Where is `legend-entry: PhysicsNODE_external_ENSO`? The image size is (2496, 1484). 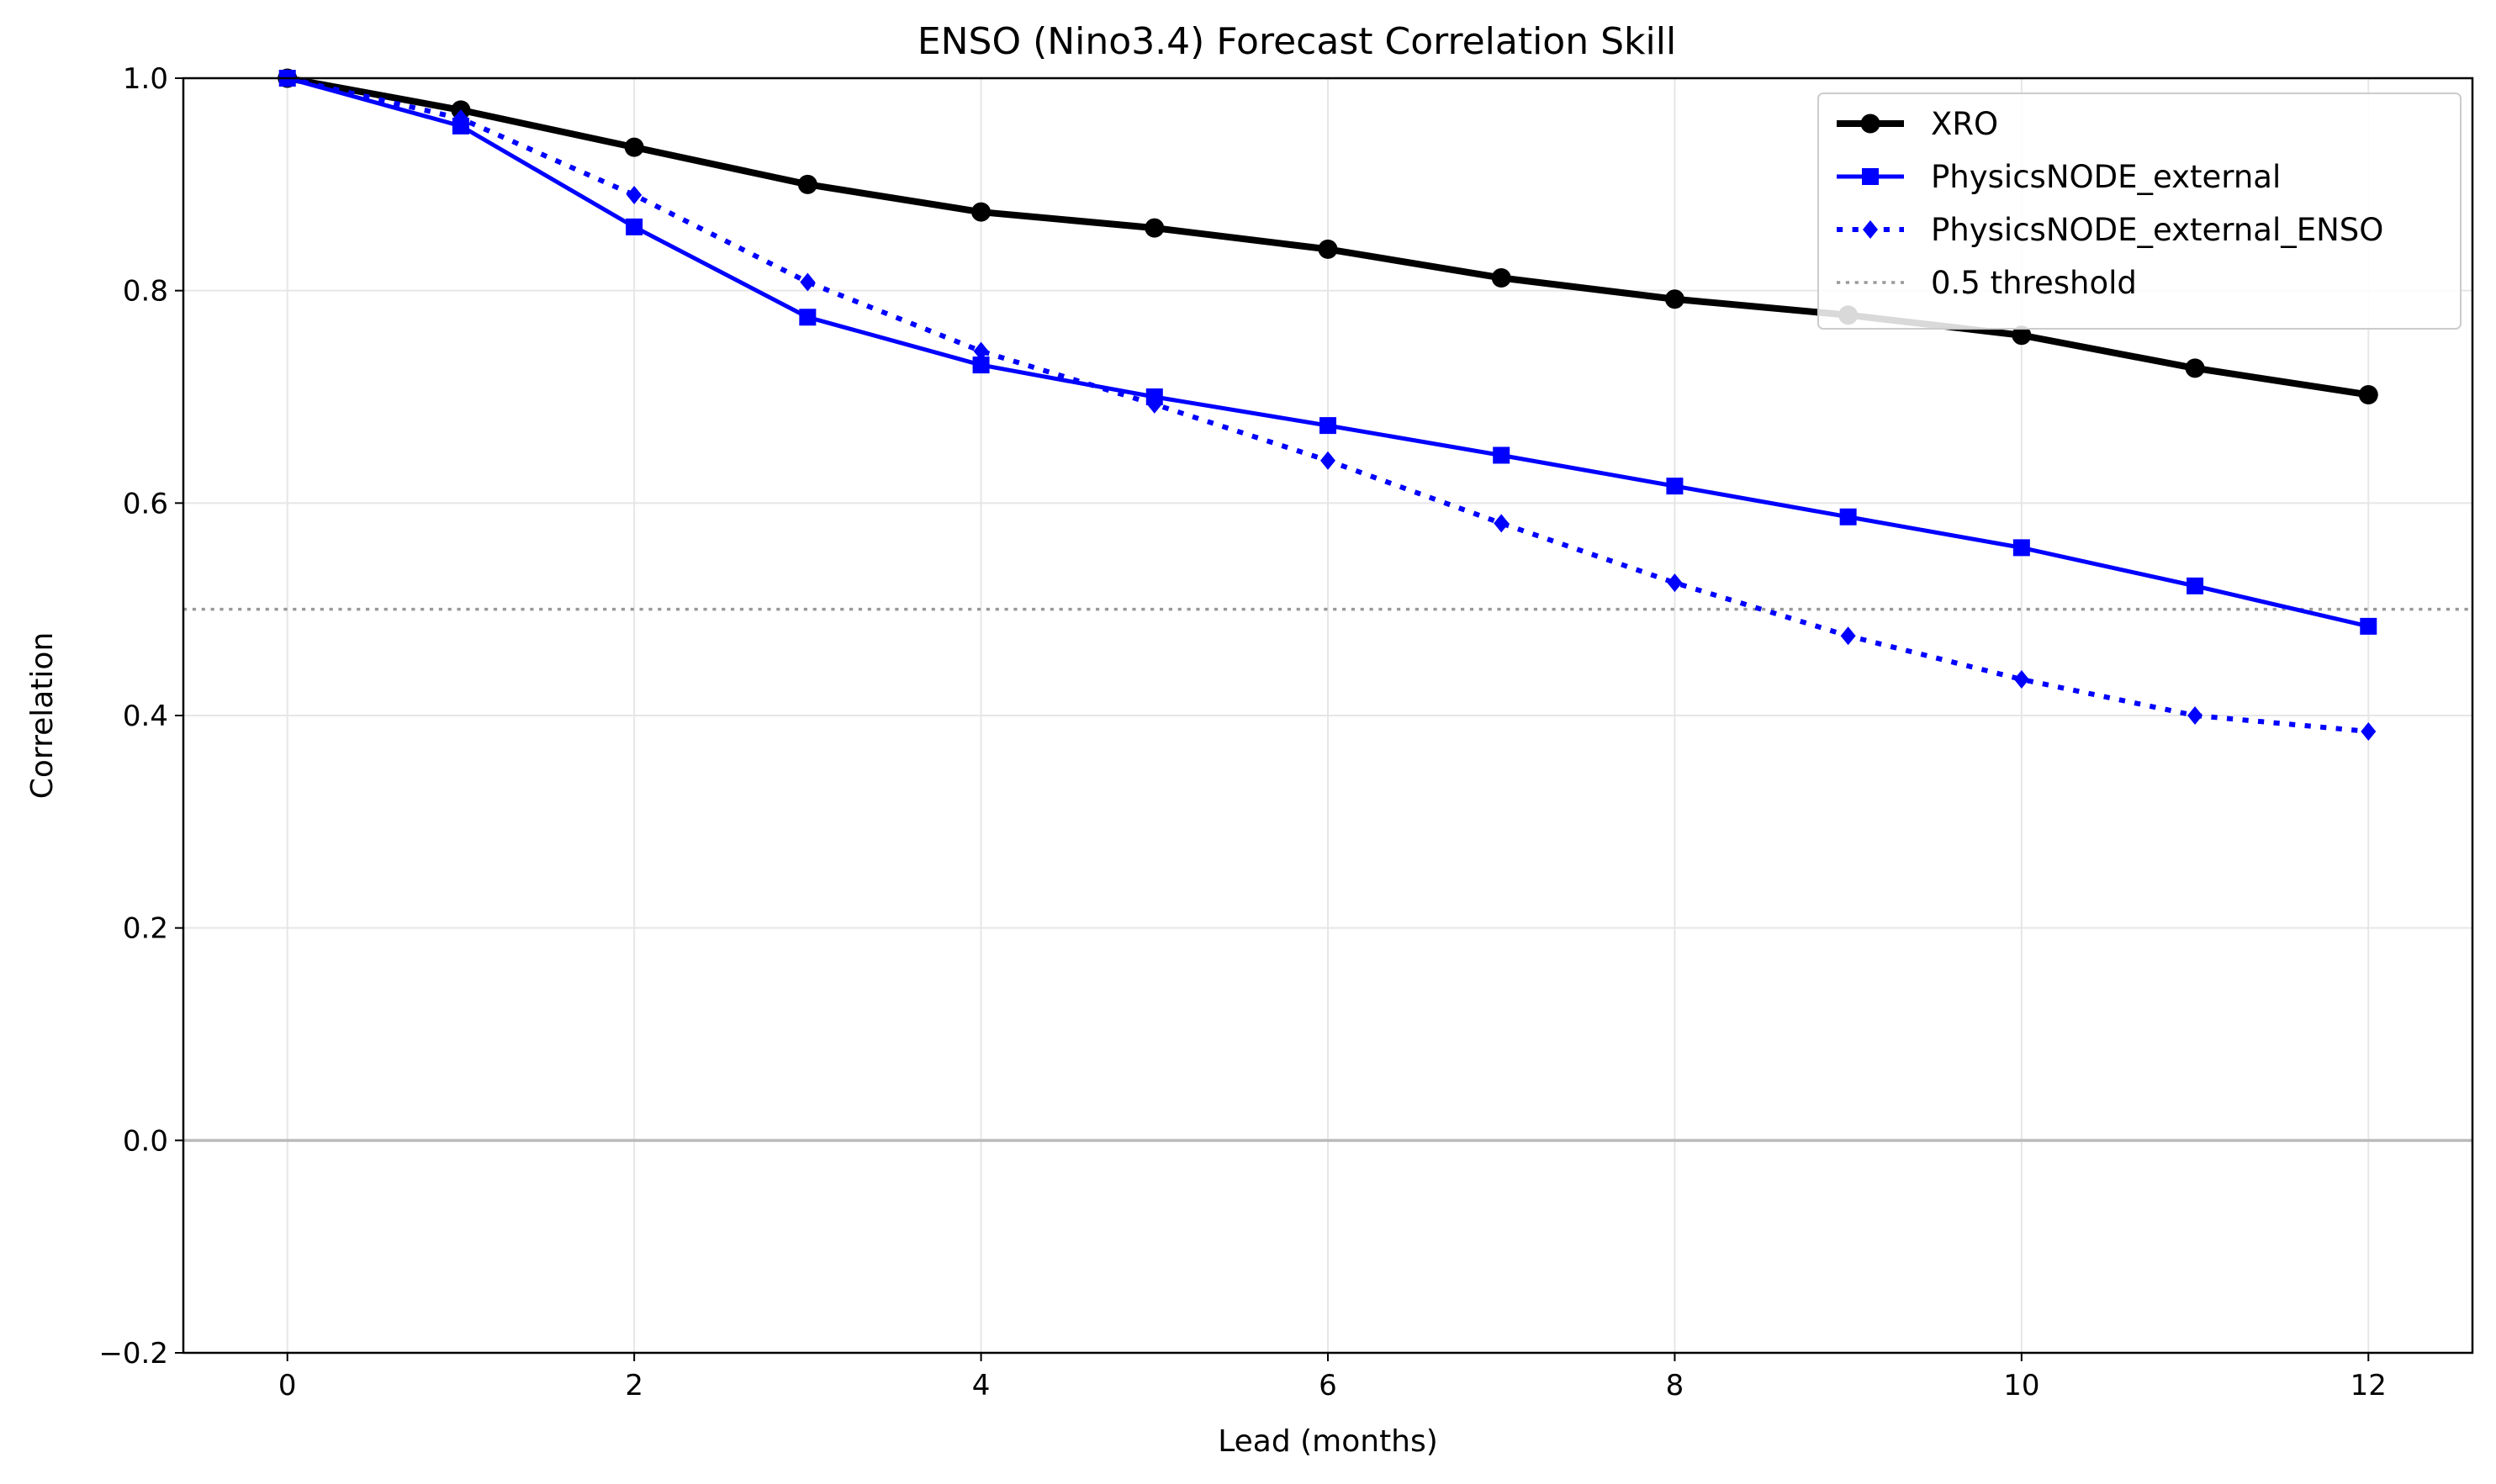
legend-entry: PhysicsNODE_external_ENSO is located at coordinates (2110, 230).